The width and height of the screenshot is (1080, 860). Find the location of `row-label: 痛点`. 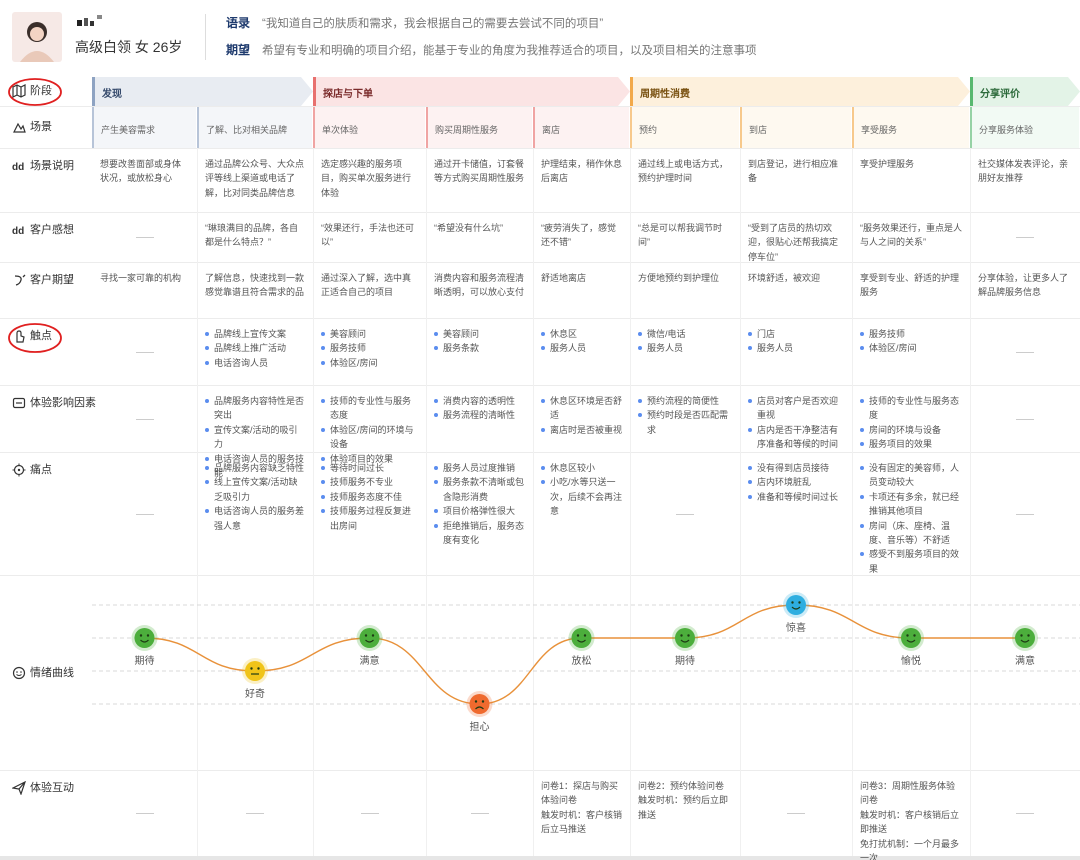

row-label: 痛点 is located at coordinates (41, 470).